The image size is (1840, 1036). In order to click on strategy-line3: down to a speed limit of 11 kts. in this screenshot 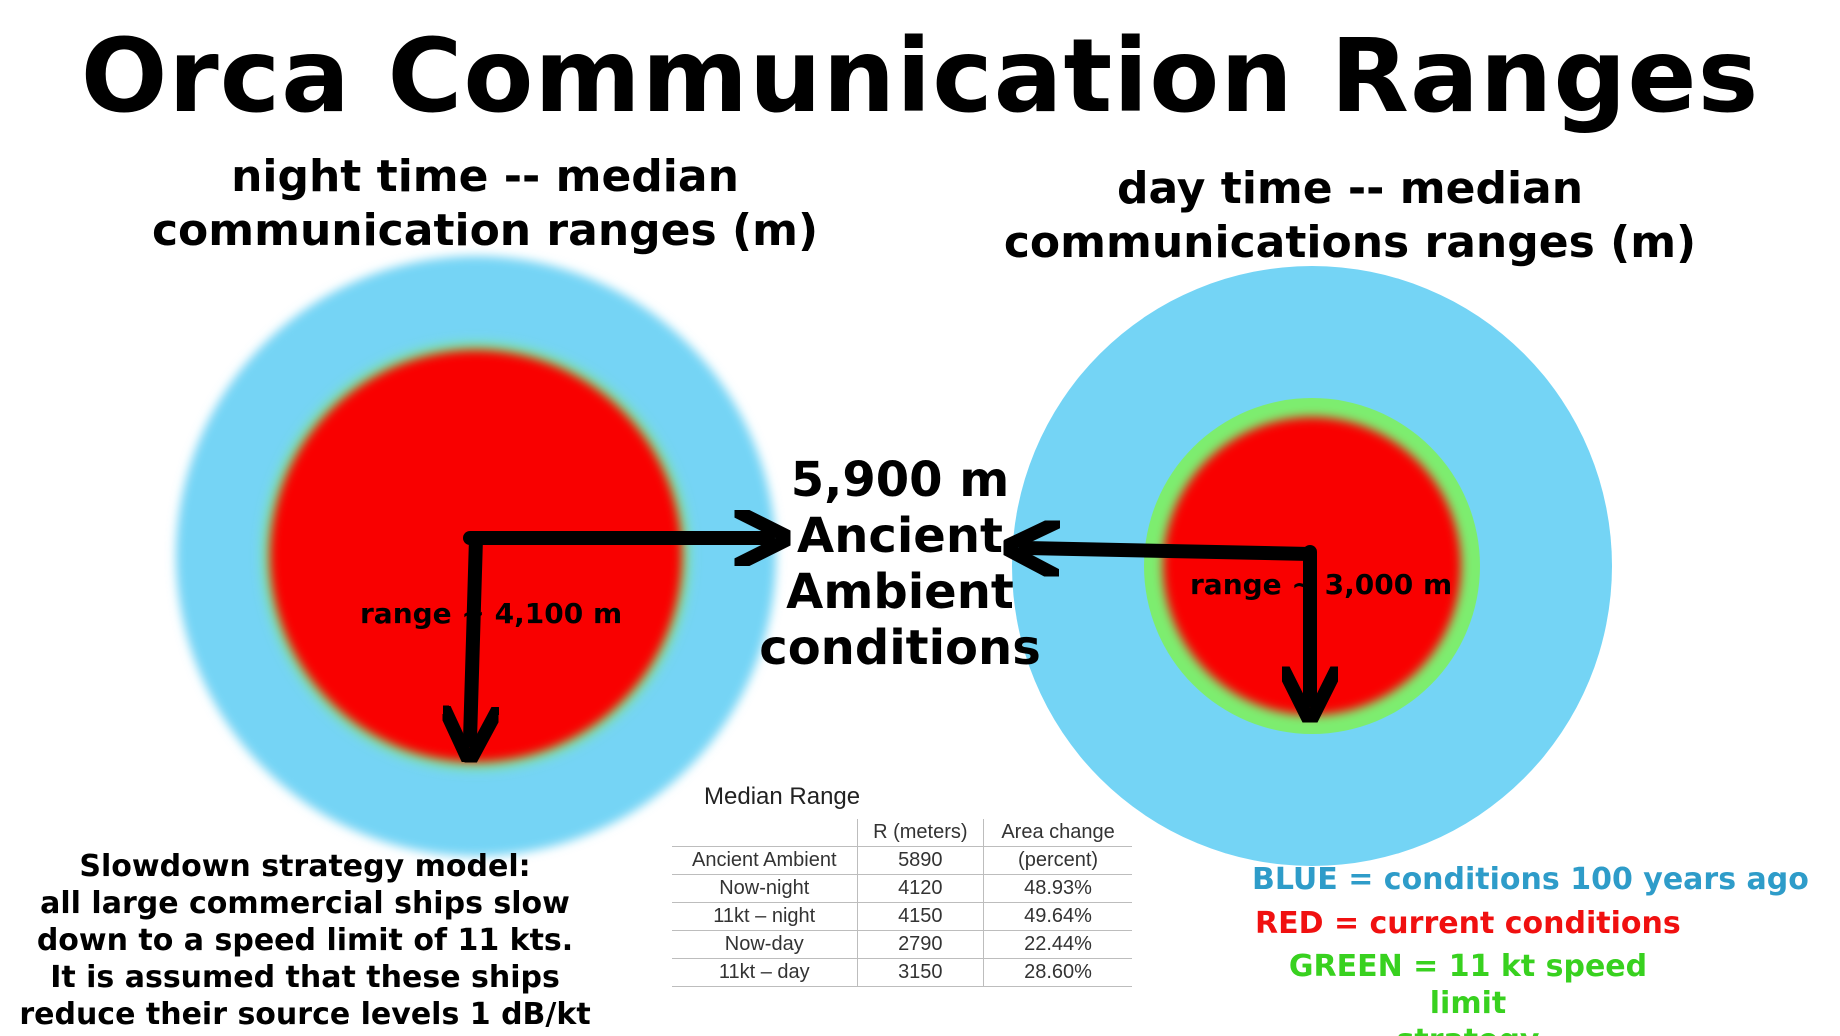, I will do `click(305, 940)`.